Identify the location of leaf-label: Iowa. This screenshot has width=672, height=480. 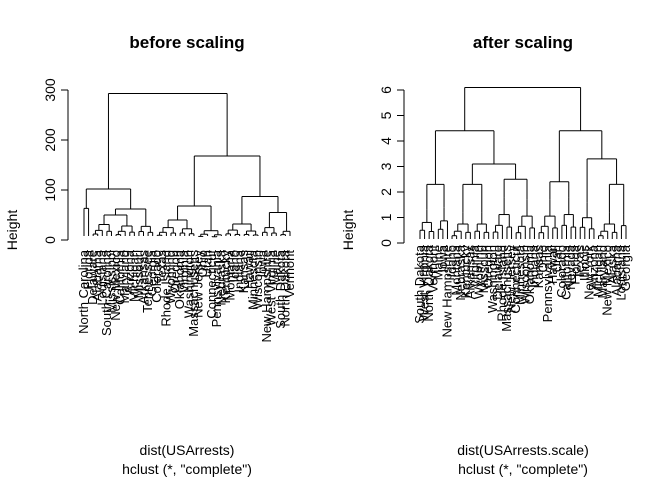
(262, 263).